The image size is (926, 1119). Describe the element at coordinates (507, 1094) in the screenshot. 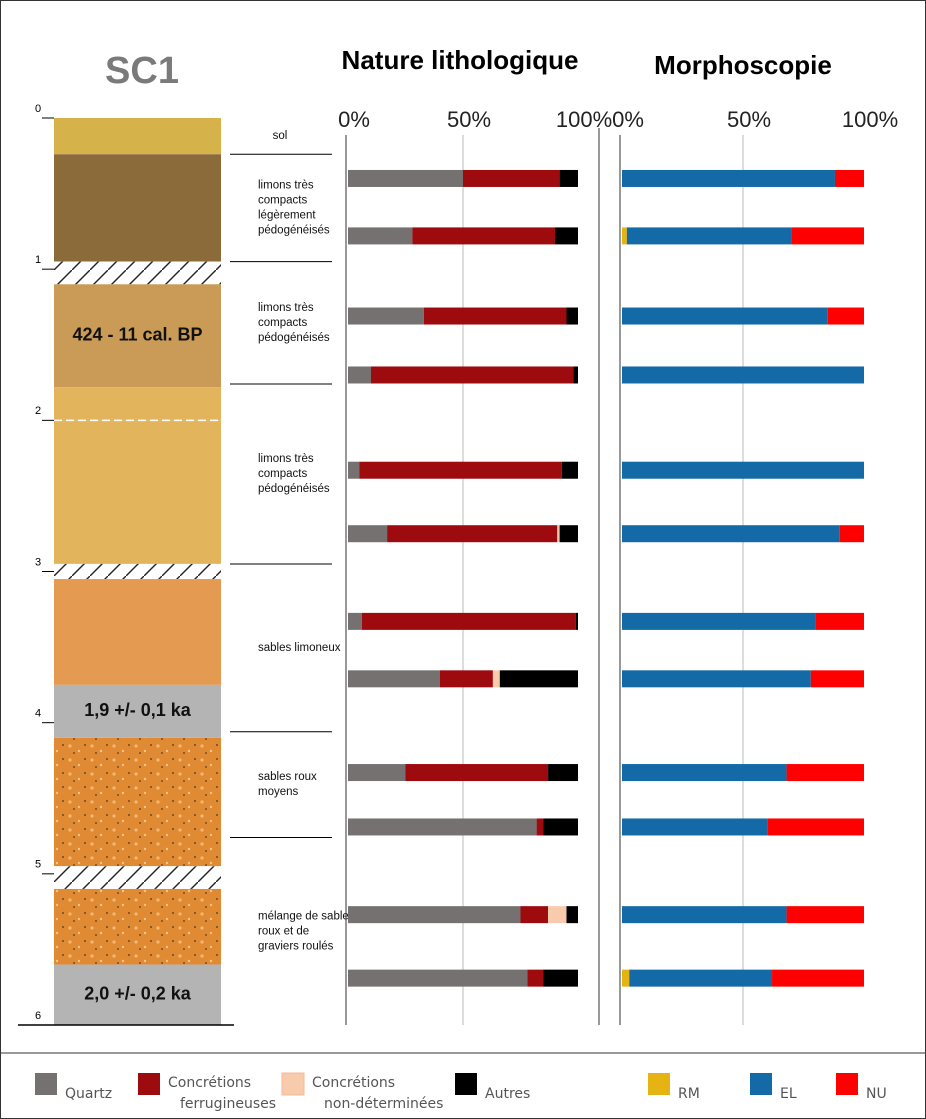

I see `legend-label: Autres` at that location.